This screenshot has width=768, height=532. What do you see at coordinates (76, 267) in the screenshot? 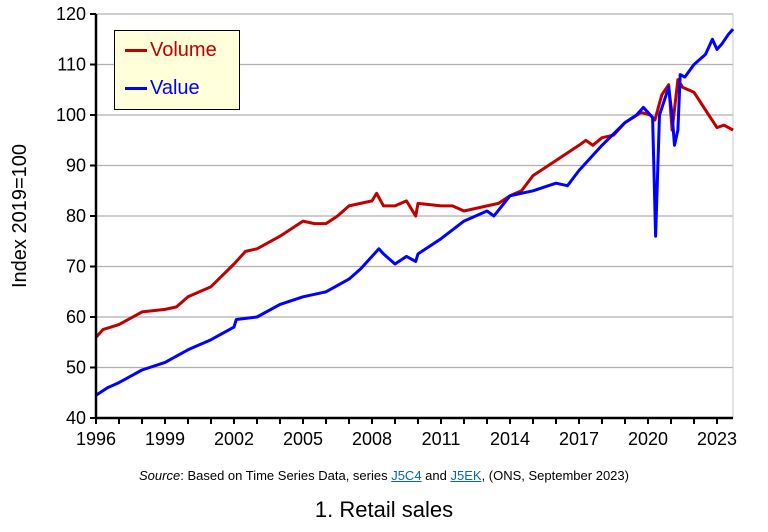
I see `y-tick-label: 70` at bounding box center [76, 267].